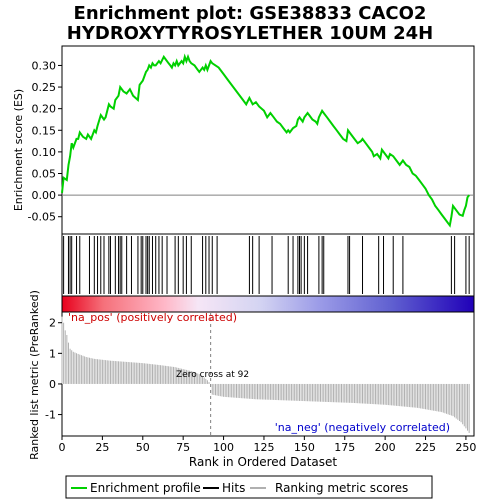  I want to click on neg-correlated-label: 'na_neg' (negatively correlated), so click(362, 427).